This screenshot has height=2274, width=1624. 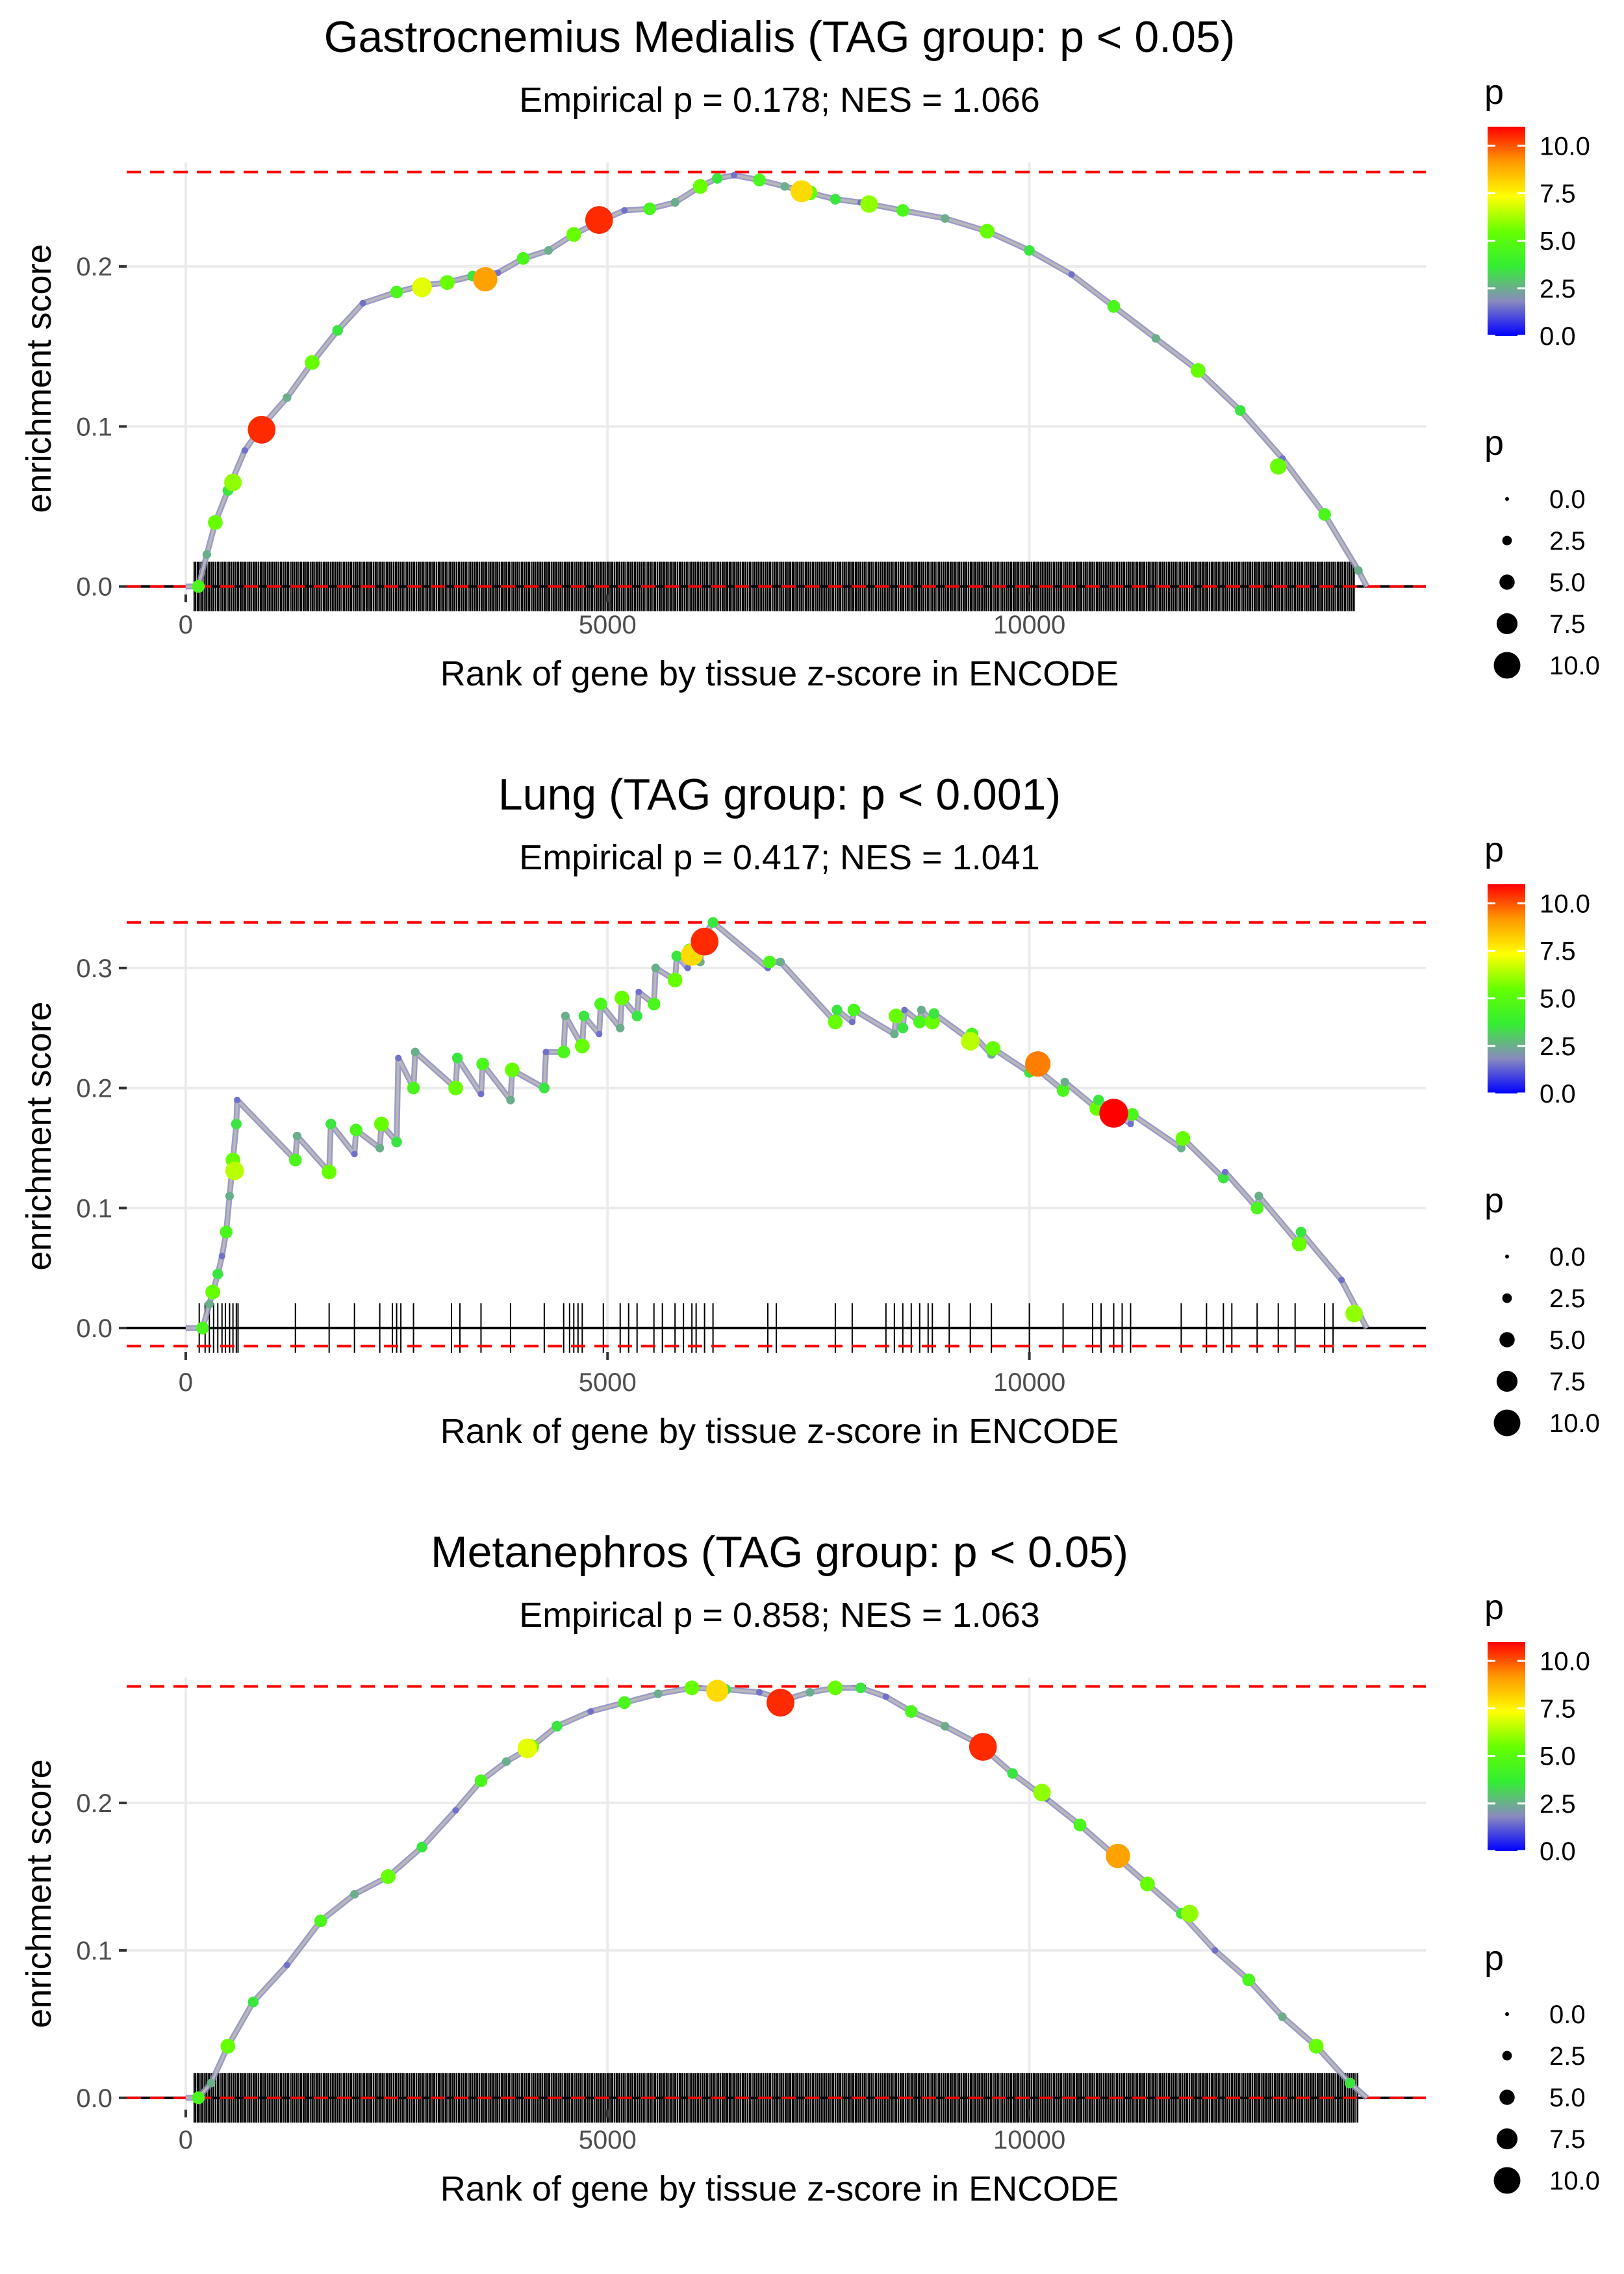 What do you see at coordinates (779, 100) in the screenshot?
I see `chart-subtitle: Empirical p = 0.178; NES = 1.066` at bounding box center [779, 100].